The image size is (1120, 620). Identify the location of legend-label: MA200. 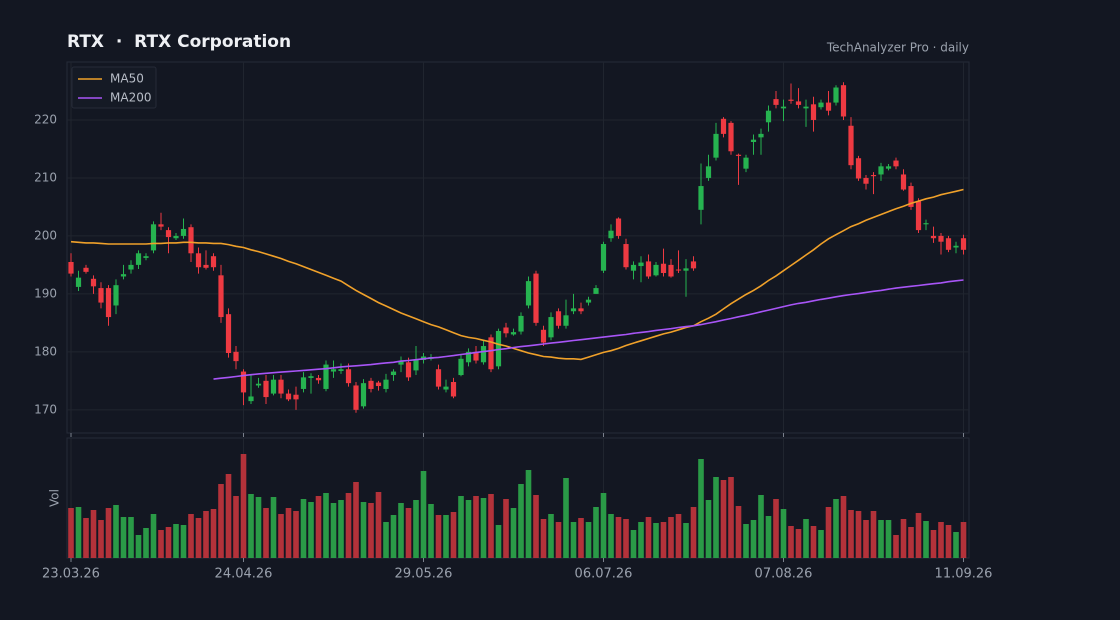
(130, 98).